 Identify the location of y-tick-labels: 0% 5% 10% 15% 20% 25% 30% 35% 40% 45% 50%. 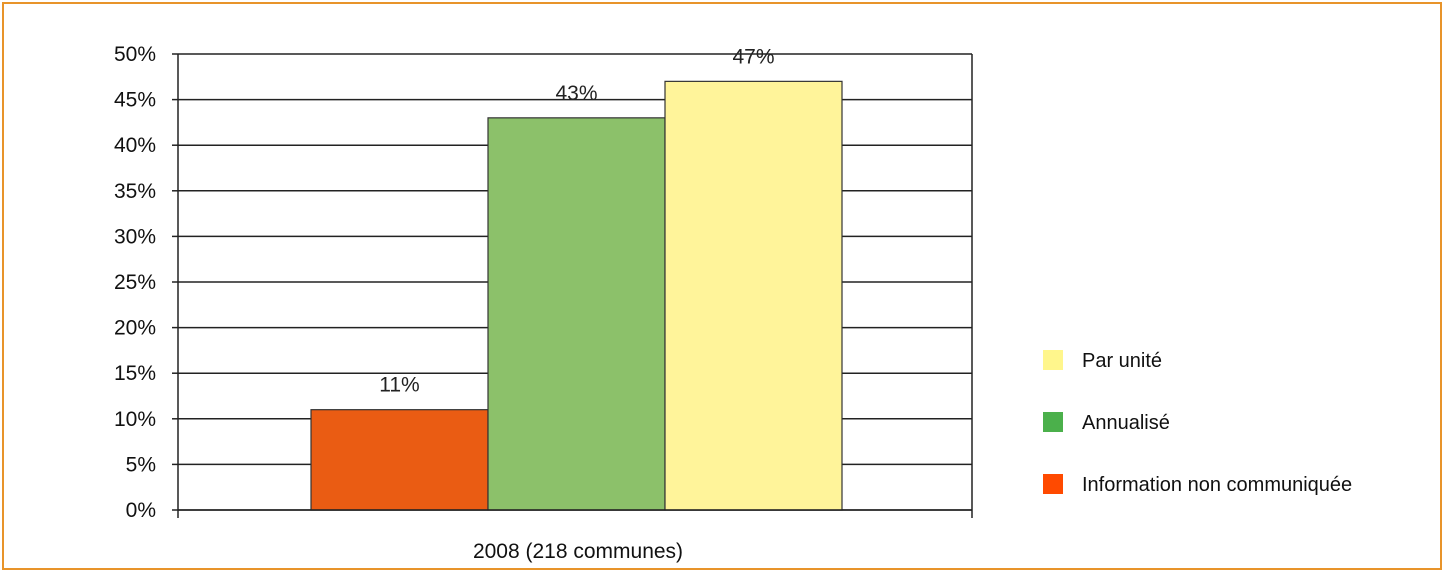
(135, 282).